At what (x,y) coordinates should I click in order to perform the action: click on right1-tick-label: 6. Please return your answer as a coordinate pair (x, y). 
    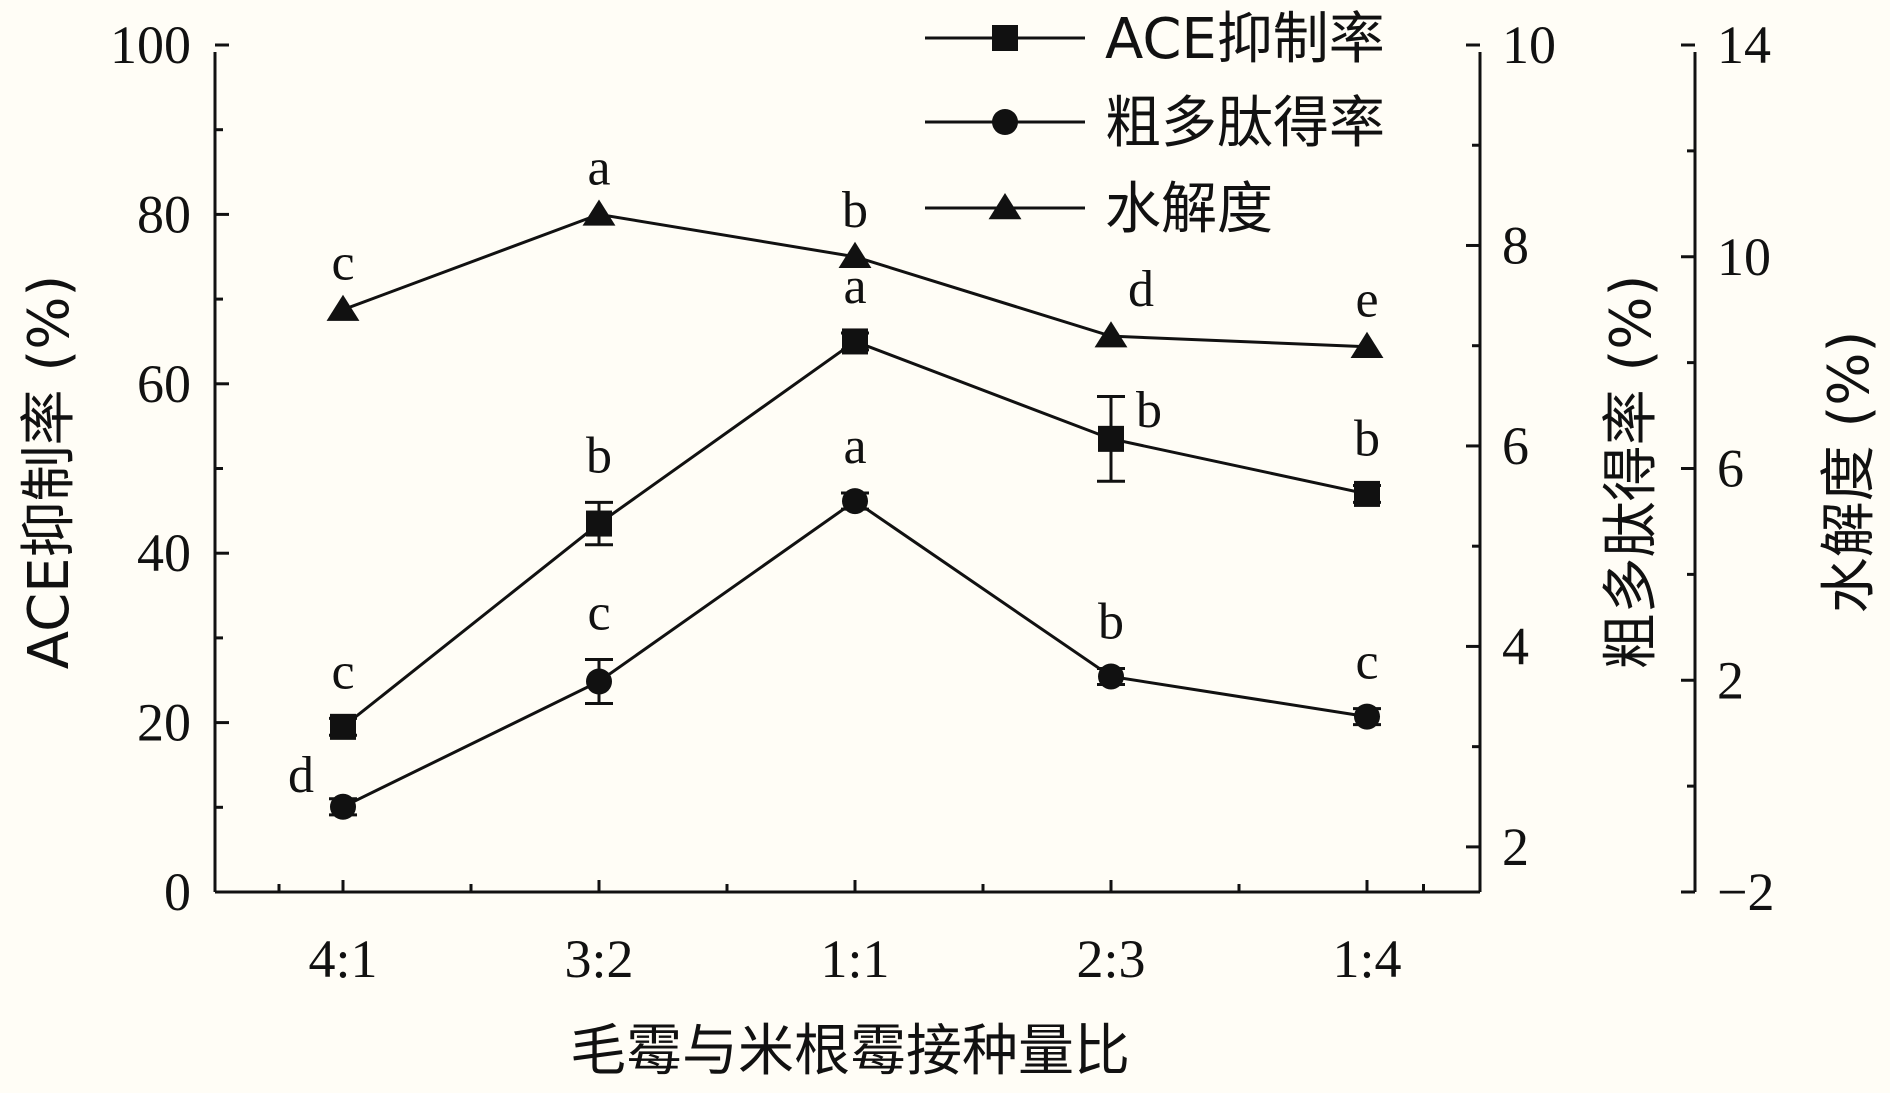
    Looking at the image, I should click on (1515, 446).